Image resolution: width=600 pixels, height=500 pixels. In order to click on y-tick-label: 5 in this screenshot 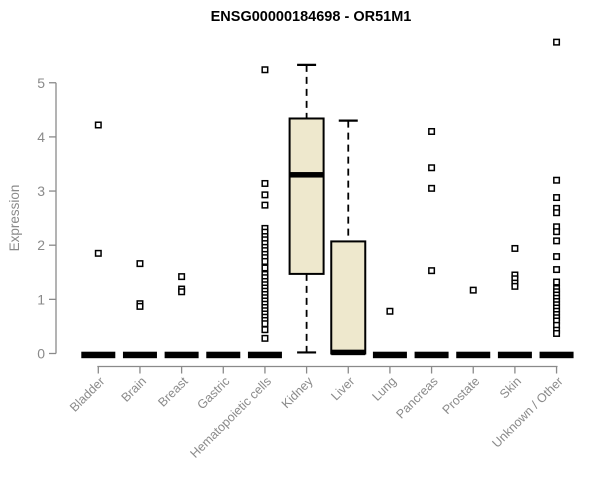, I will do `click(41, 83)`.